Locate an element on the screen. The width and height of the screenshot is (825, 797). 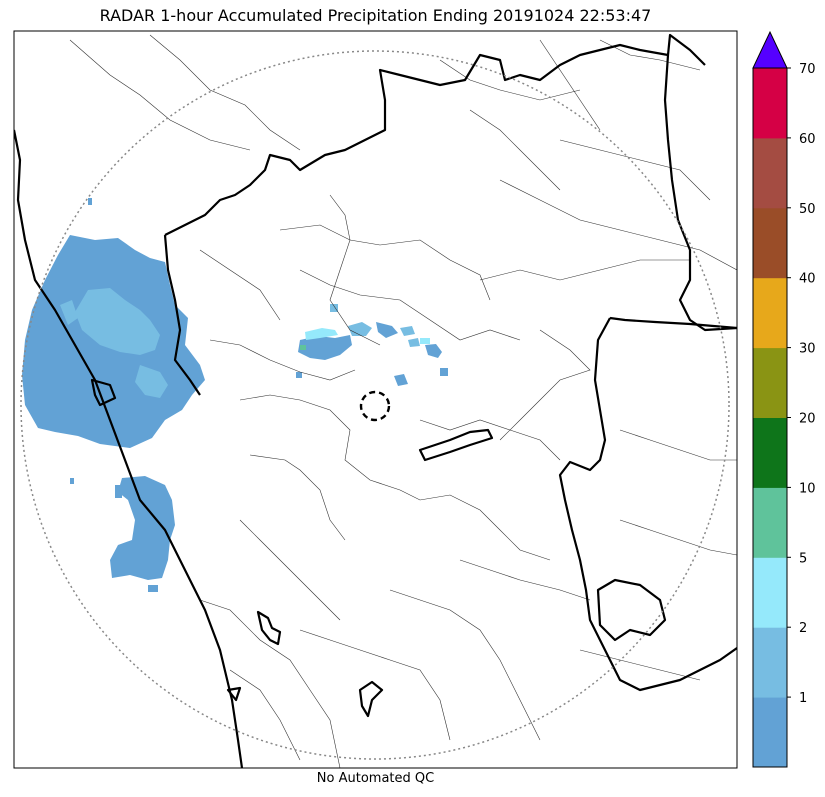
precip-echo-core is located at coordinates (114, 343).